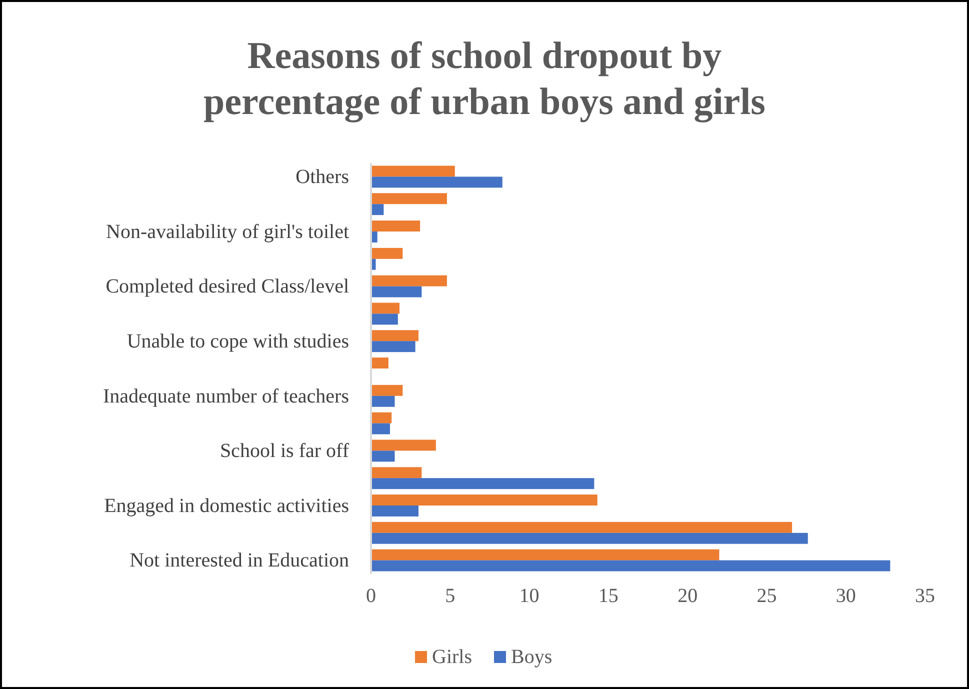 This screenshot has width=969, height=689. What do you see at coordinates (529, 596) in the screenshot?
I see `x-tick-label: 10` at bounding box center [529, 596].